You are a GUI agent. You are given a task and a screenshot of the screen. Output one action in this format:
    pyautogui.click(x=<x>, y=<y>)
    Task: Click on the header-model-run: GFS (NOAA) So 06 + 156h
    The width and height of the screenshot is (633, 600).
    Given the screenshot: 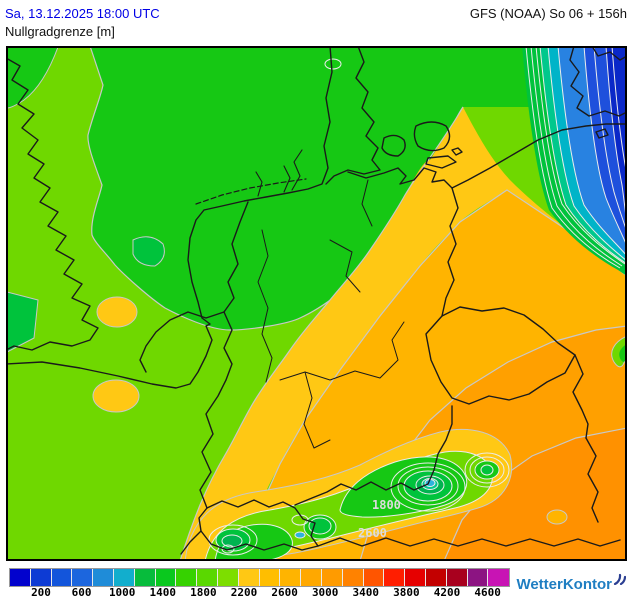 What is the action you would take?
    pyautogui.click(x=548, y=13)
    